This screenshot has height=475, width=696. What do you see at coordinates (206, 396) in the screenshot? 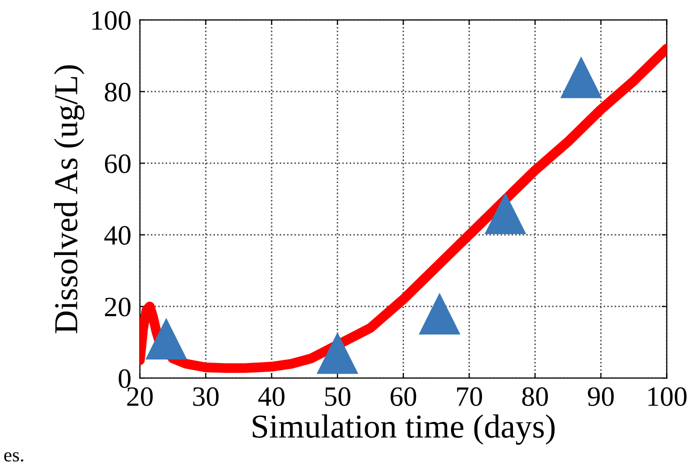
I see `x-tick-label: 30` at bounding box center [206, 396].